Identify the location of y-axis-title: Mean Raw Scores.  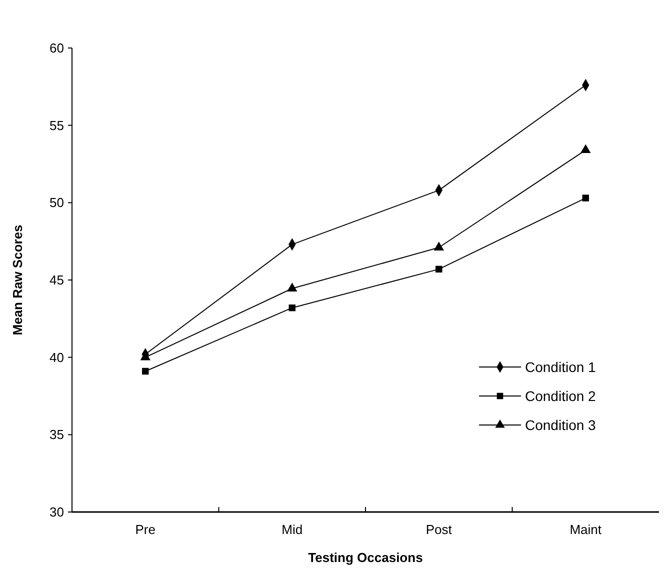
(17, 280).